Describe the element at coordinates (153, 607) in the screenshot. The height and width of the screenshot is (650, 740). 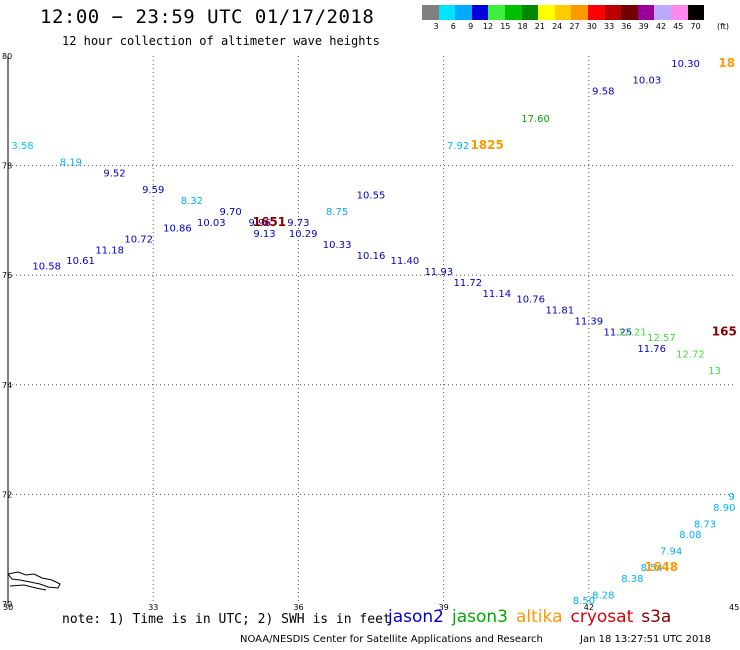
I see `lon-tick-label: 33` at that location.